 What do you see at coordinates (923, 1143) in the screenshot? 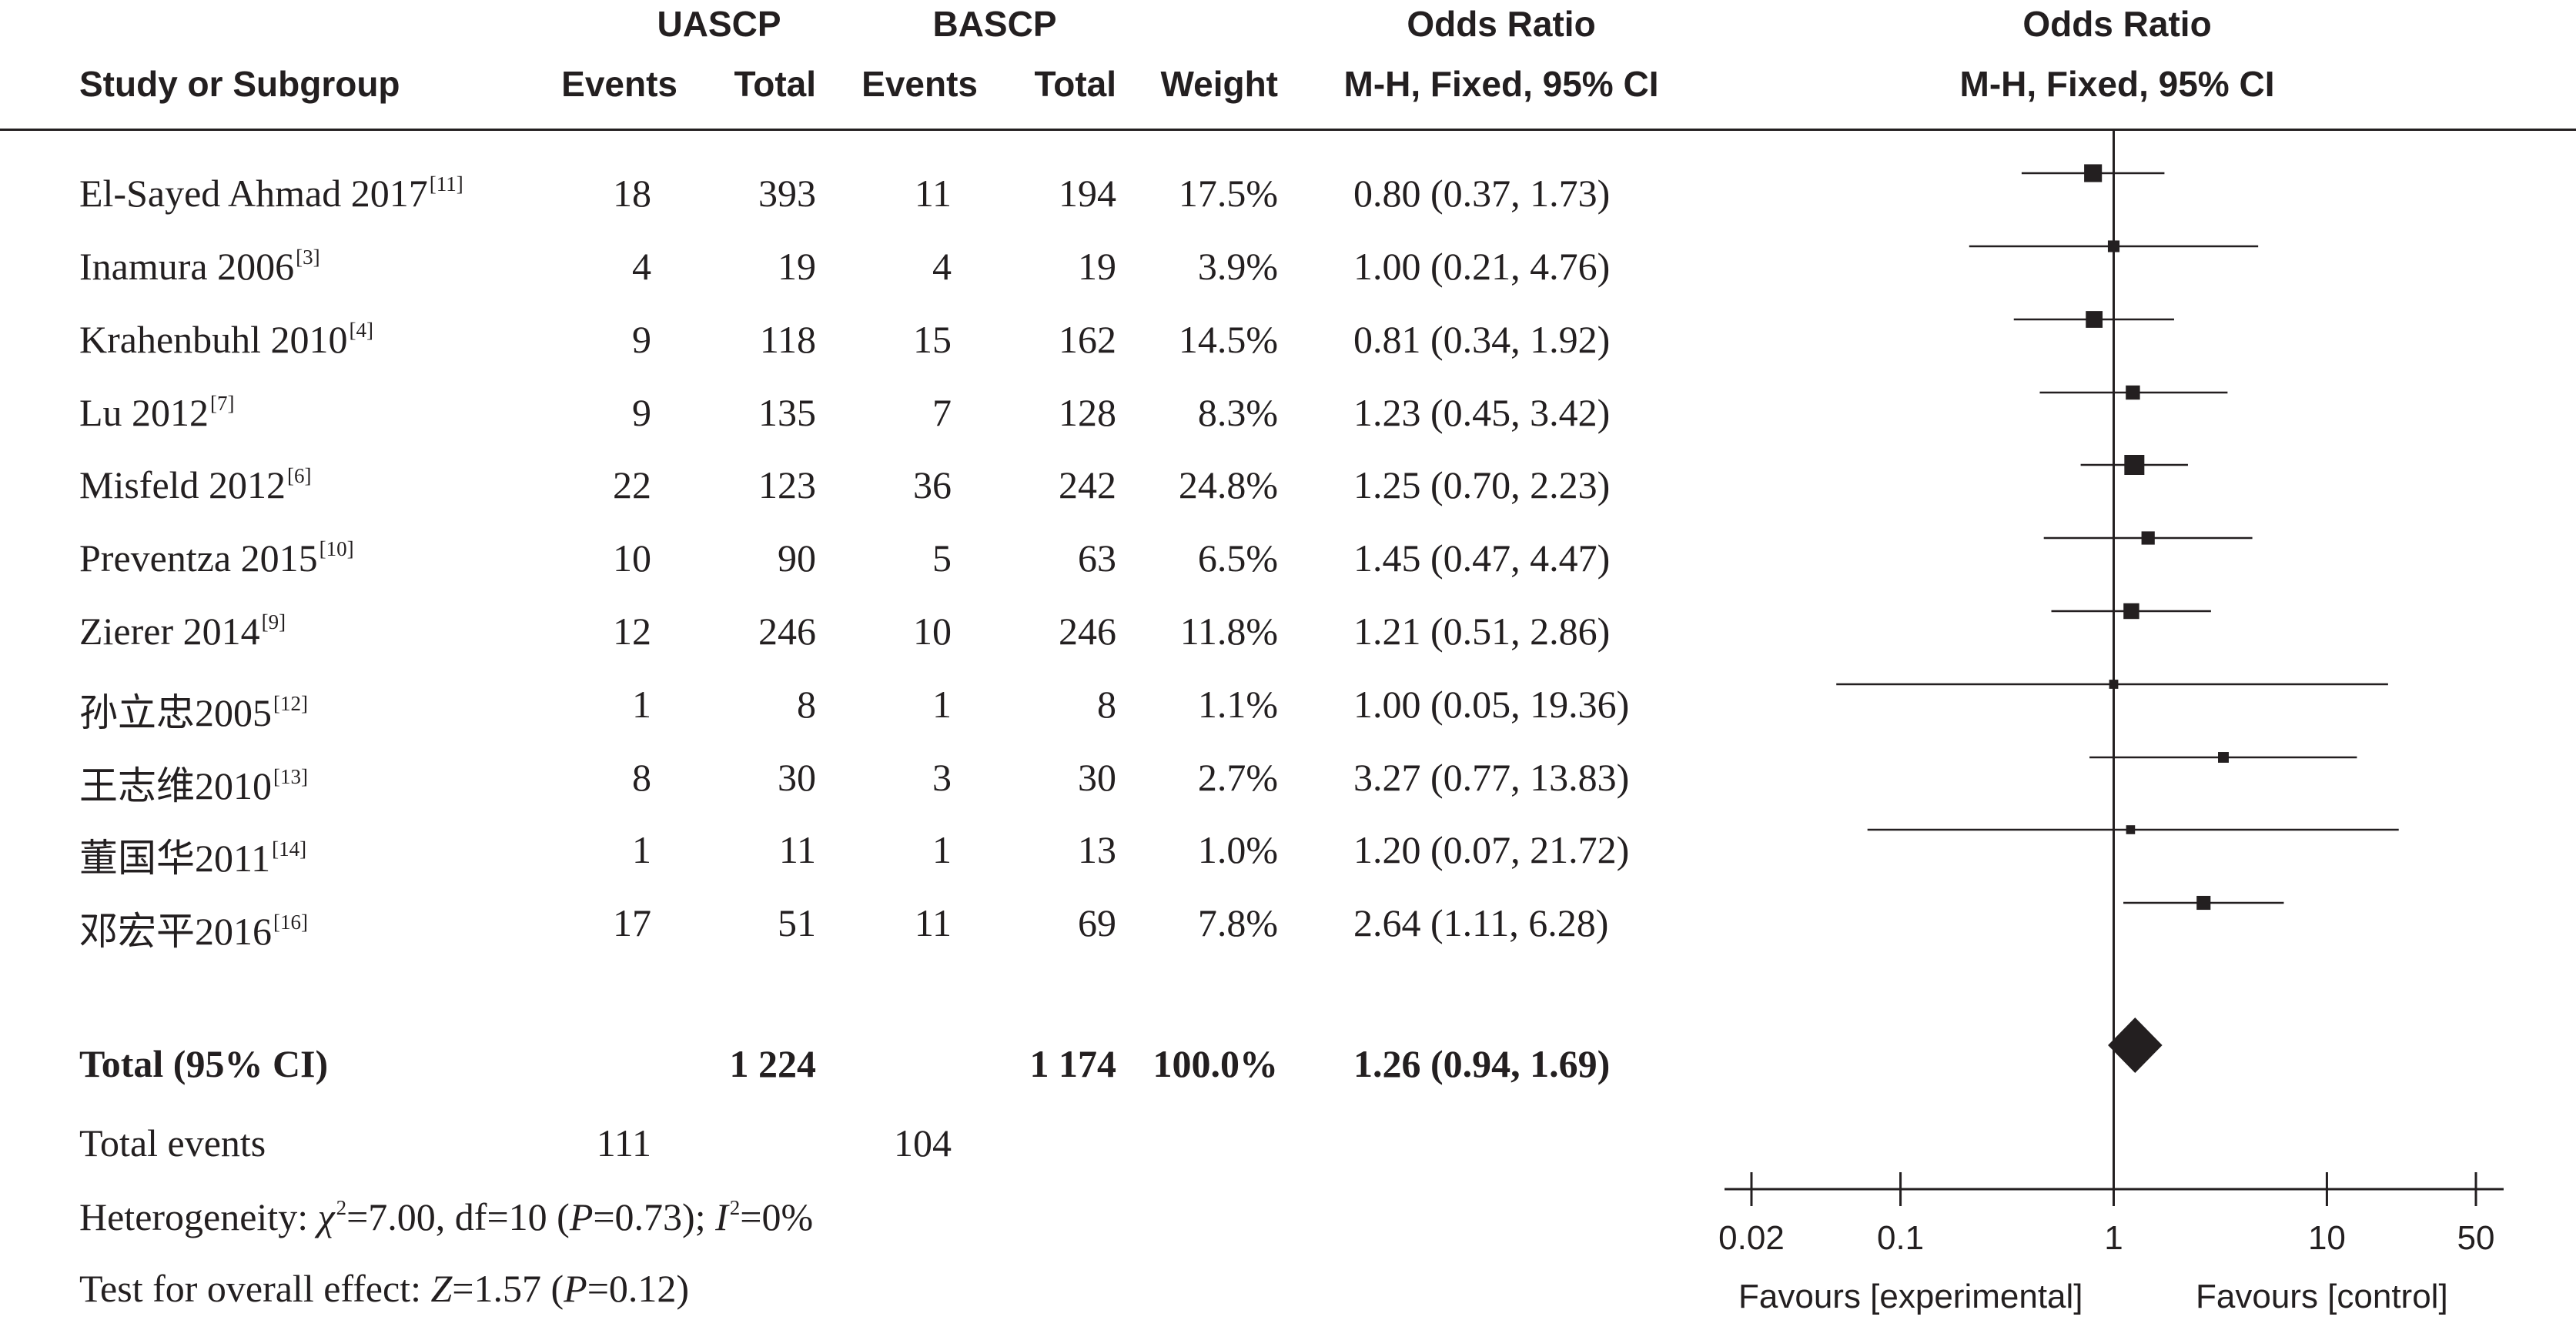
I see `total-events2: 104` at bounding box center [923, 1143].